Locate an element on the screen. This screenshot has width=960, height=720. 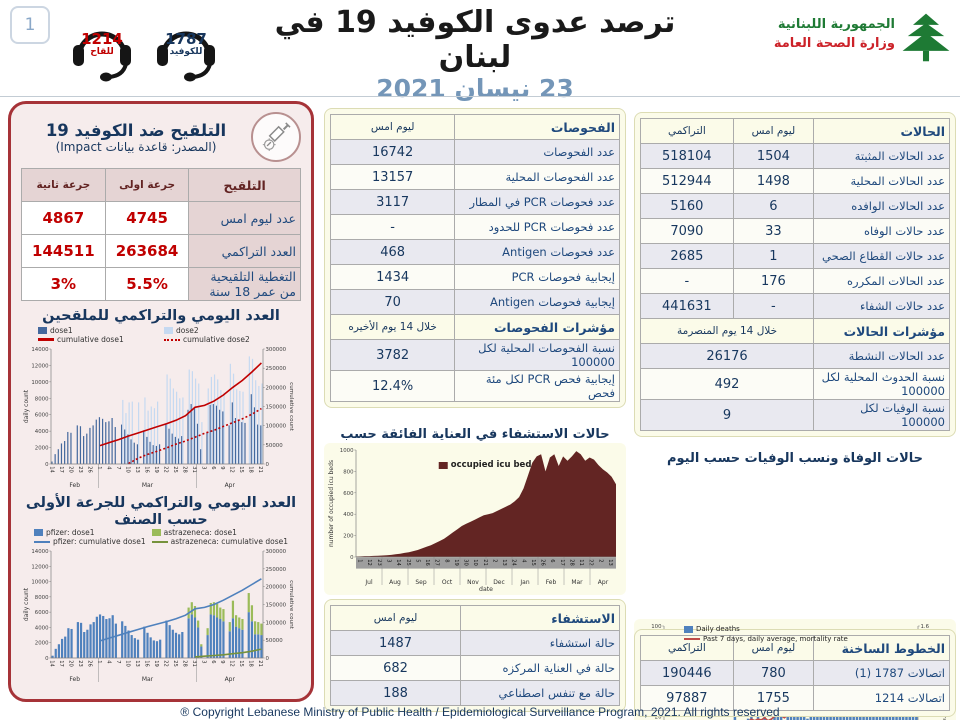
row-label: عدد فحوصات Antigen is located at coordinates (537, 252).